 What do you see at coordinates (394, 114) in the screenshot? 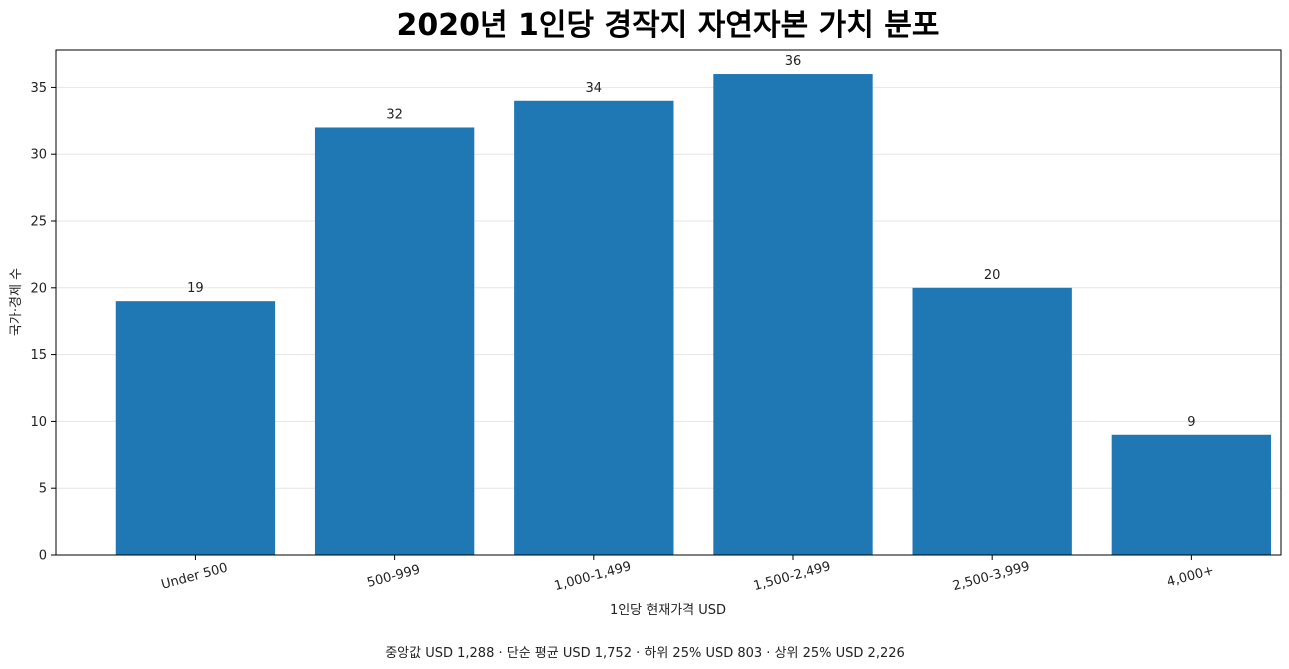
I see `bar-value-label: 32` at bounding box center [394, 114].